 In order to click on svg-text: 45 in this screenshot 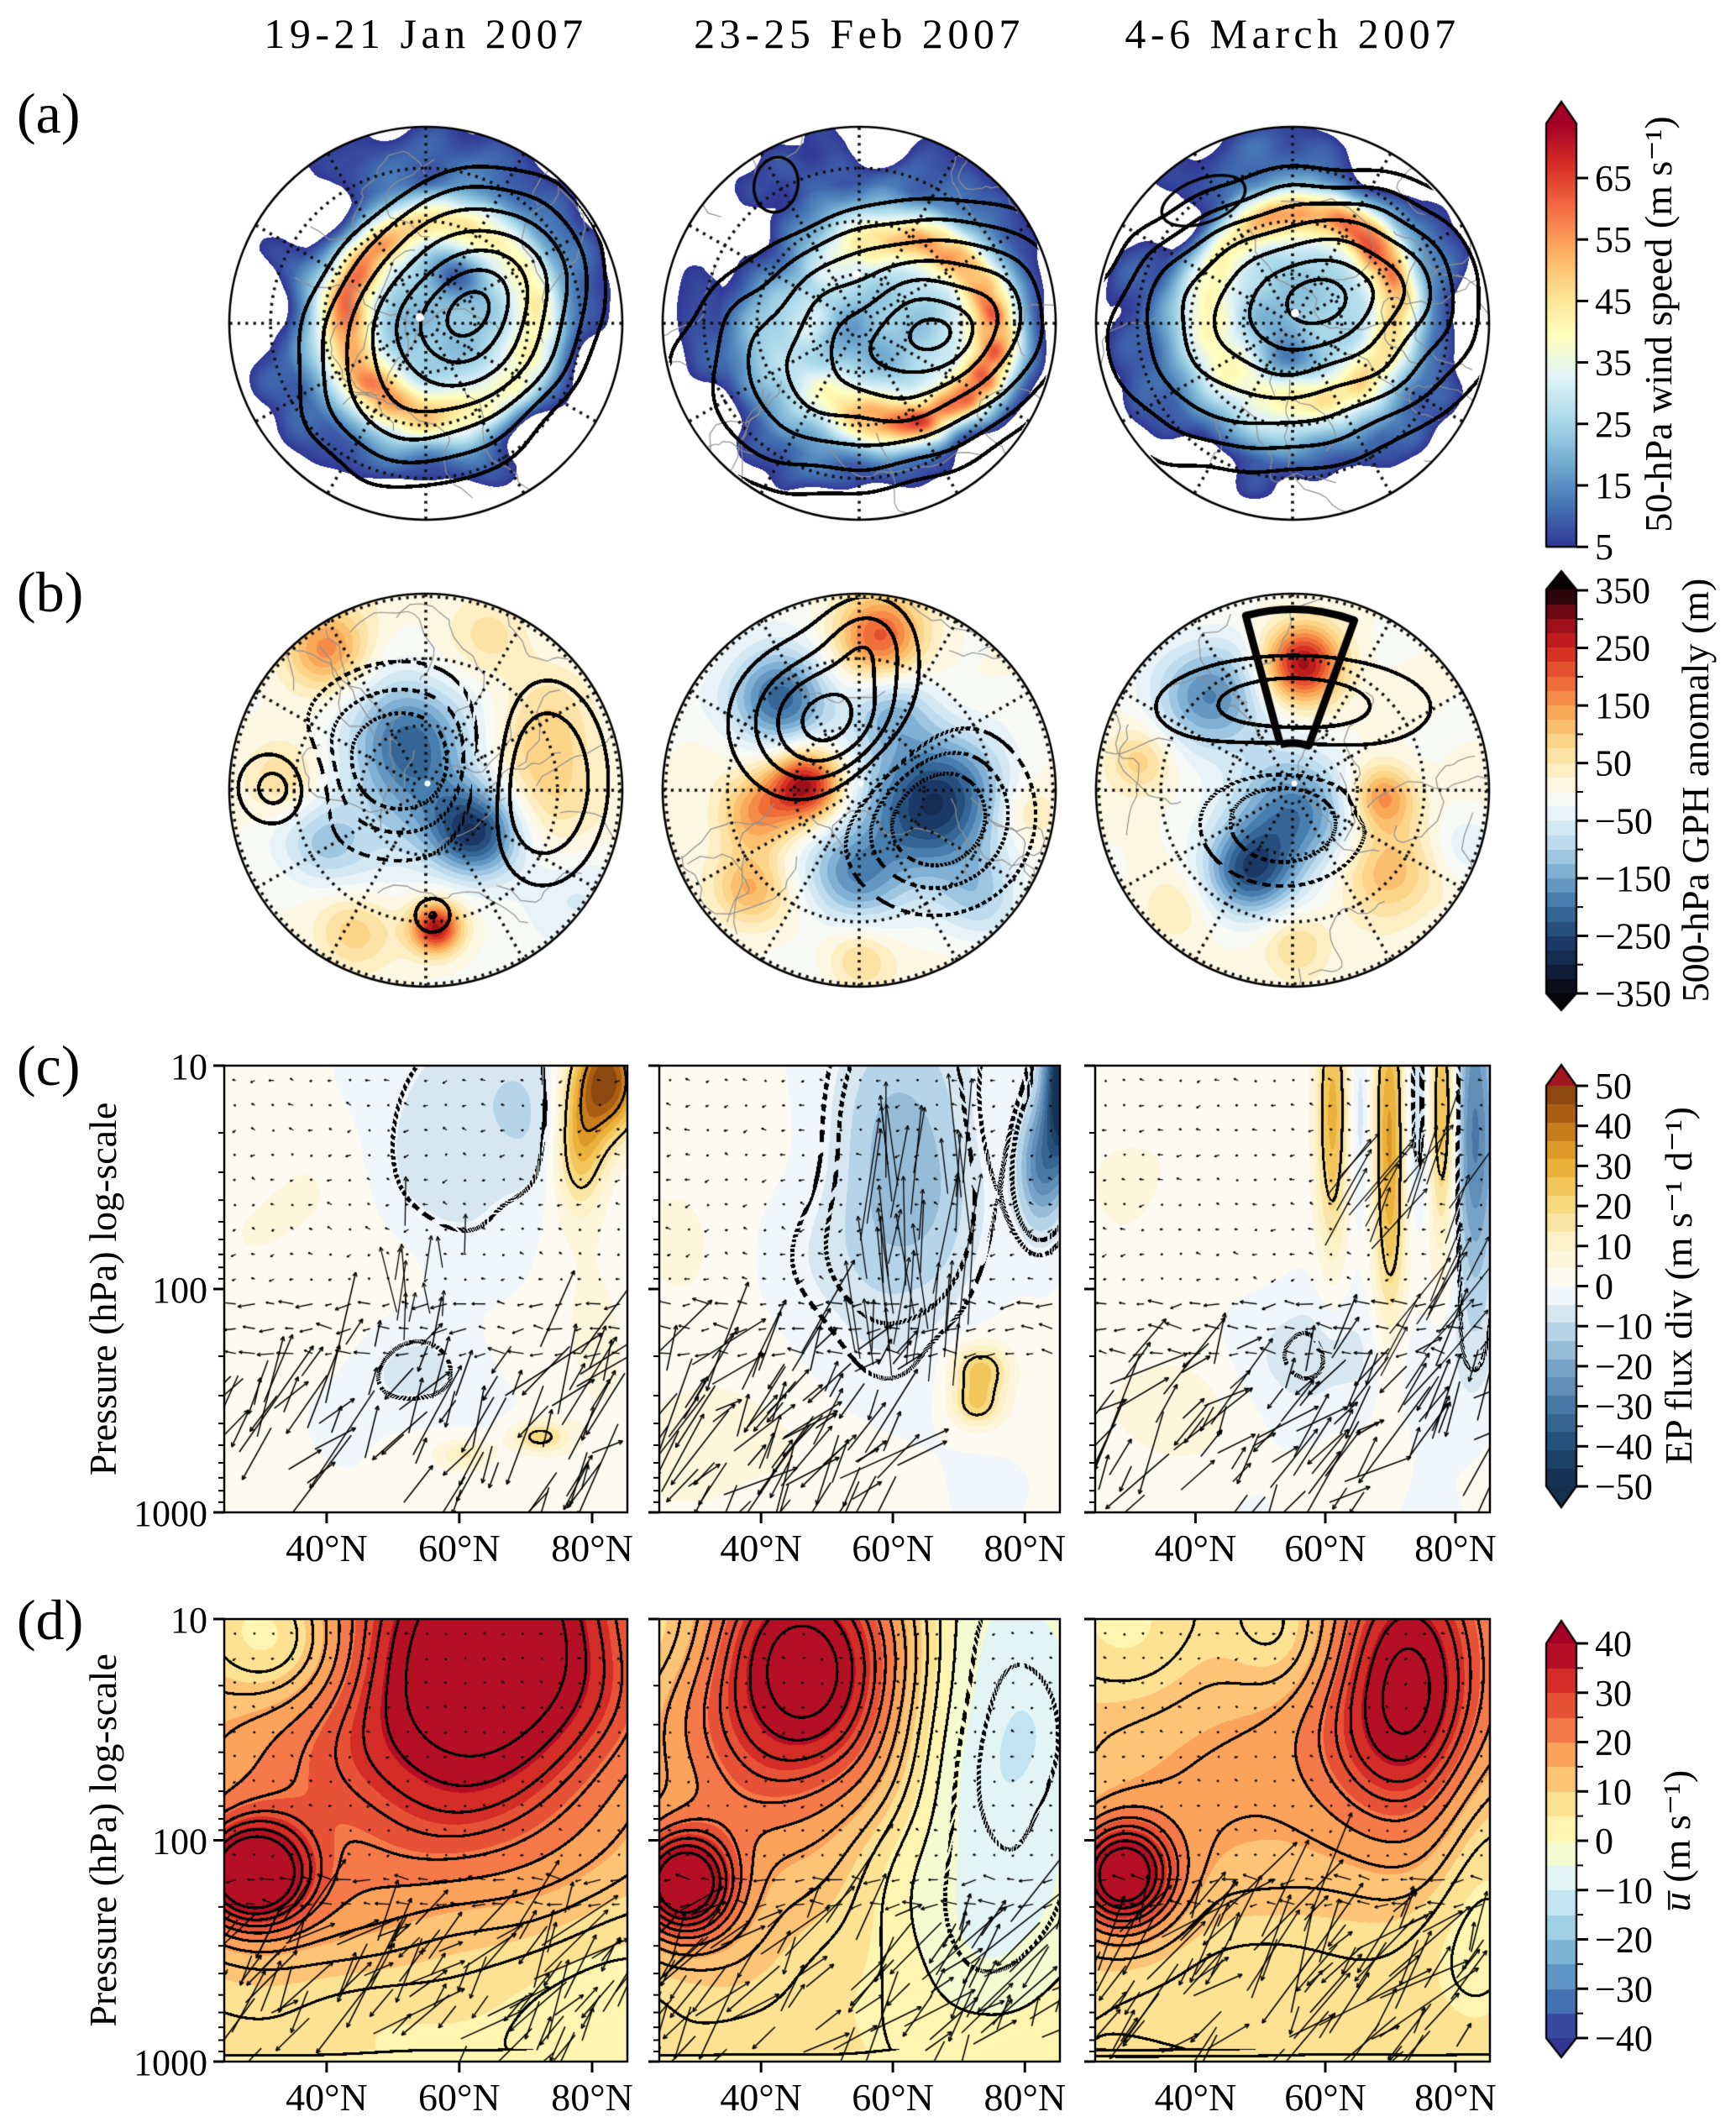, I will do `click(1613, 301)`.